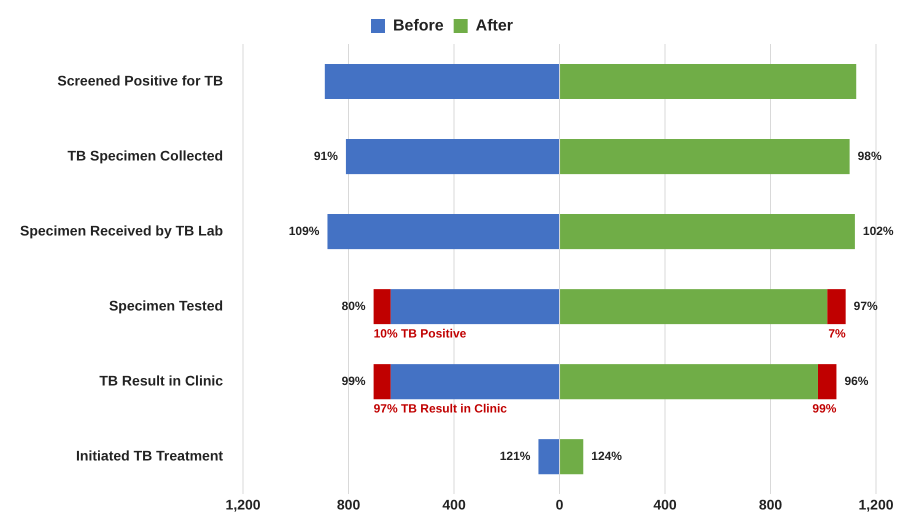  I want to click on annotation: 7%, so click(837, 333).